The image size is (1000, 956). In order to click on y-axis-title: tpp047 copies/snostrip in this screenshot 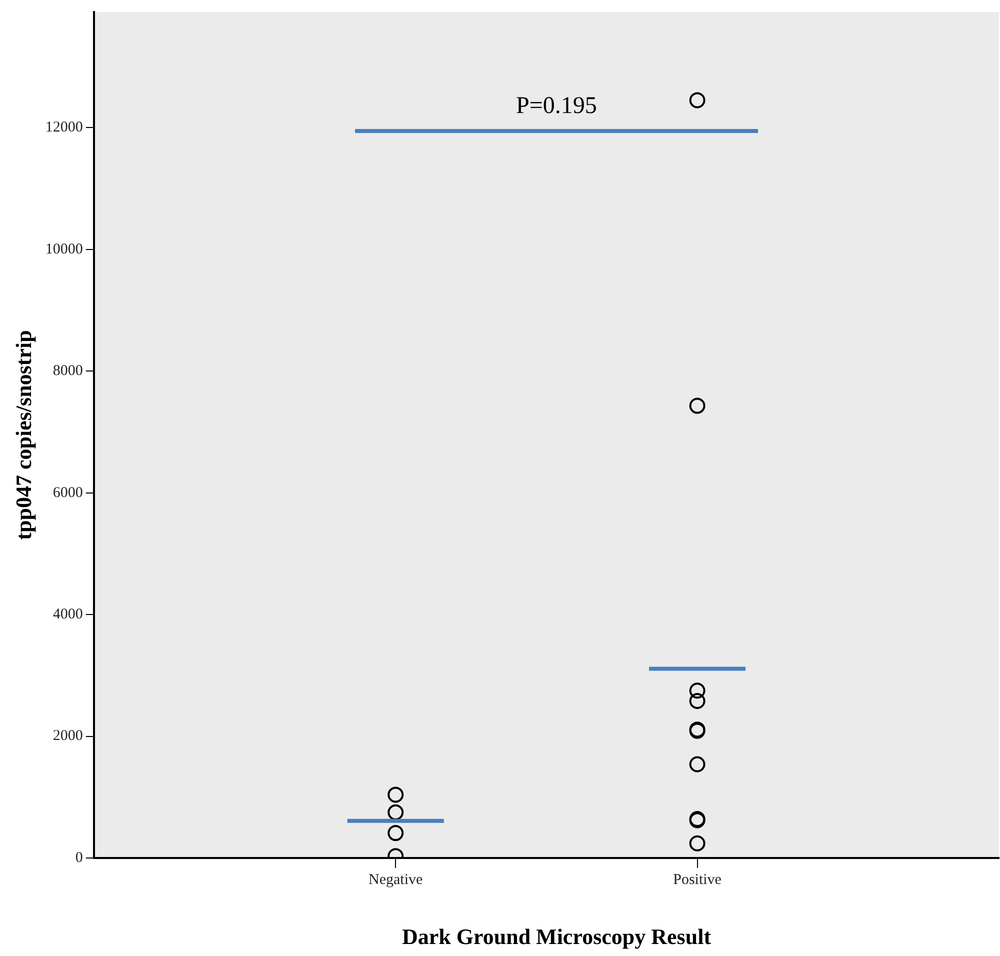, I will do `click(23, 435)`.